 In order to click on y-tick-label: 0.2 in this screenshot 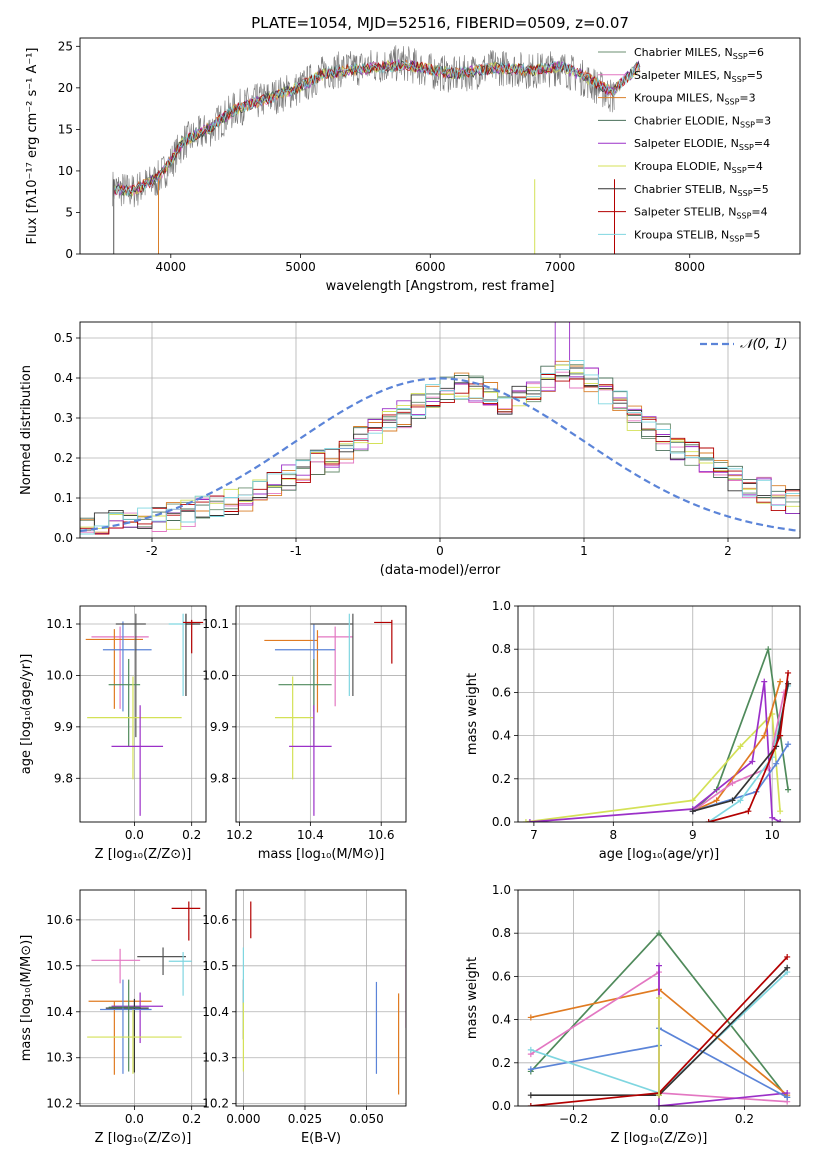, I will do `click(501, 779)`.